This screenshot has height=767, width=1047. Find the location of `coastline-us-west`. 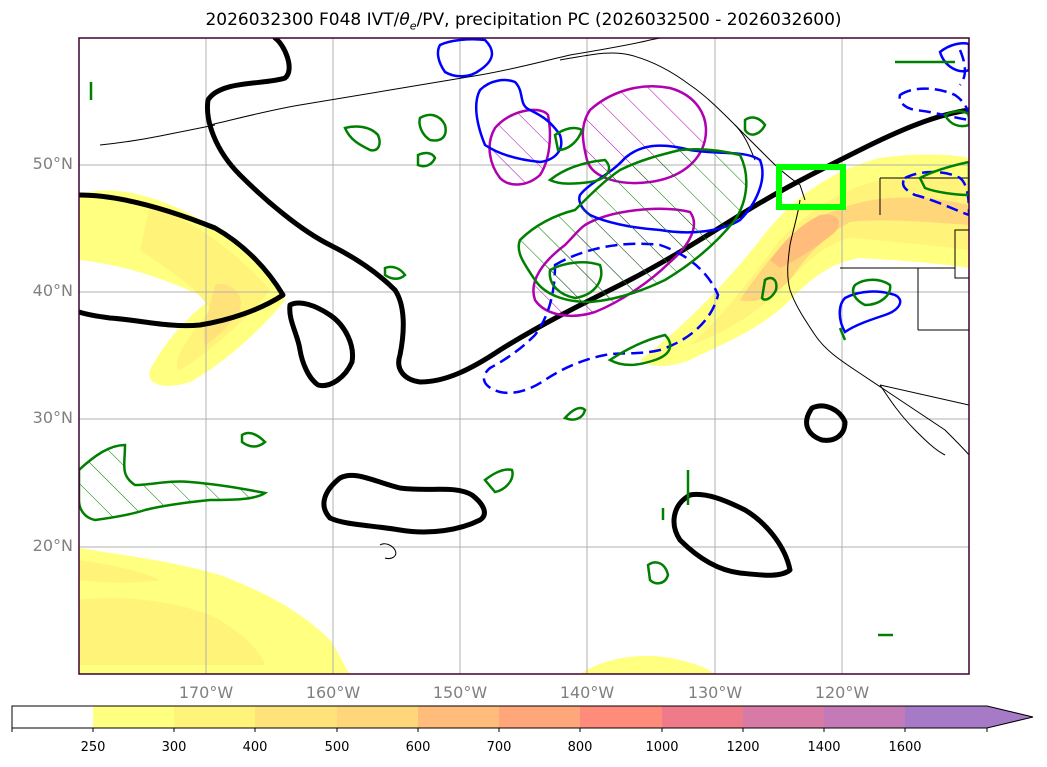

coastline-us-west is located at coordinates (878, 327).